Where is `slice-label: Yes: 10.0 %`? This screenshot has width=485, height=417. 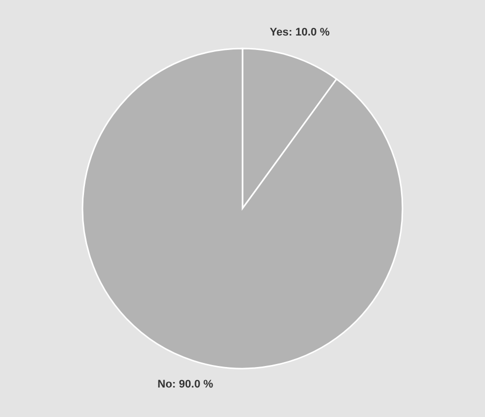 slice-label: Yes: 10.0 % is located at coordinates (300, 32).